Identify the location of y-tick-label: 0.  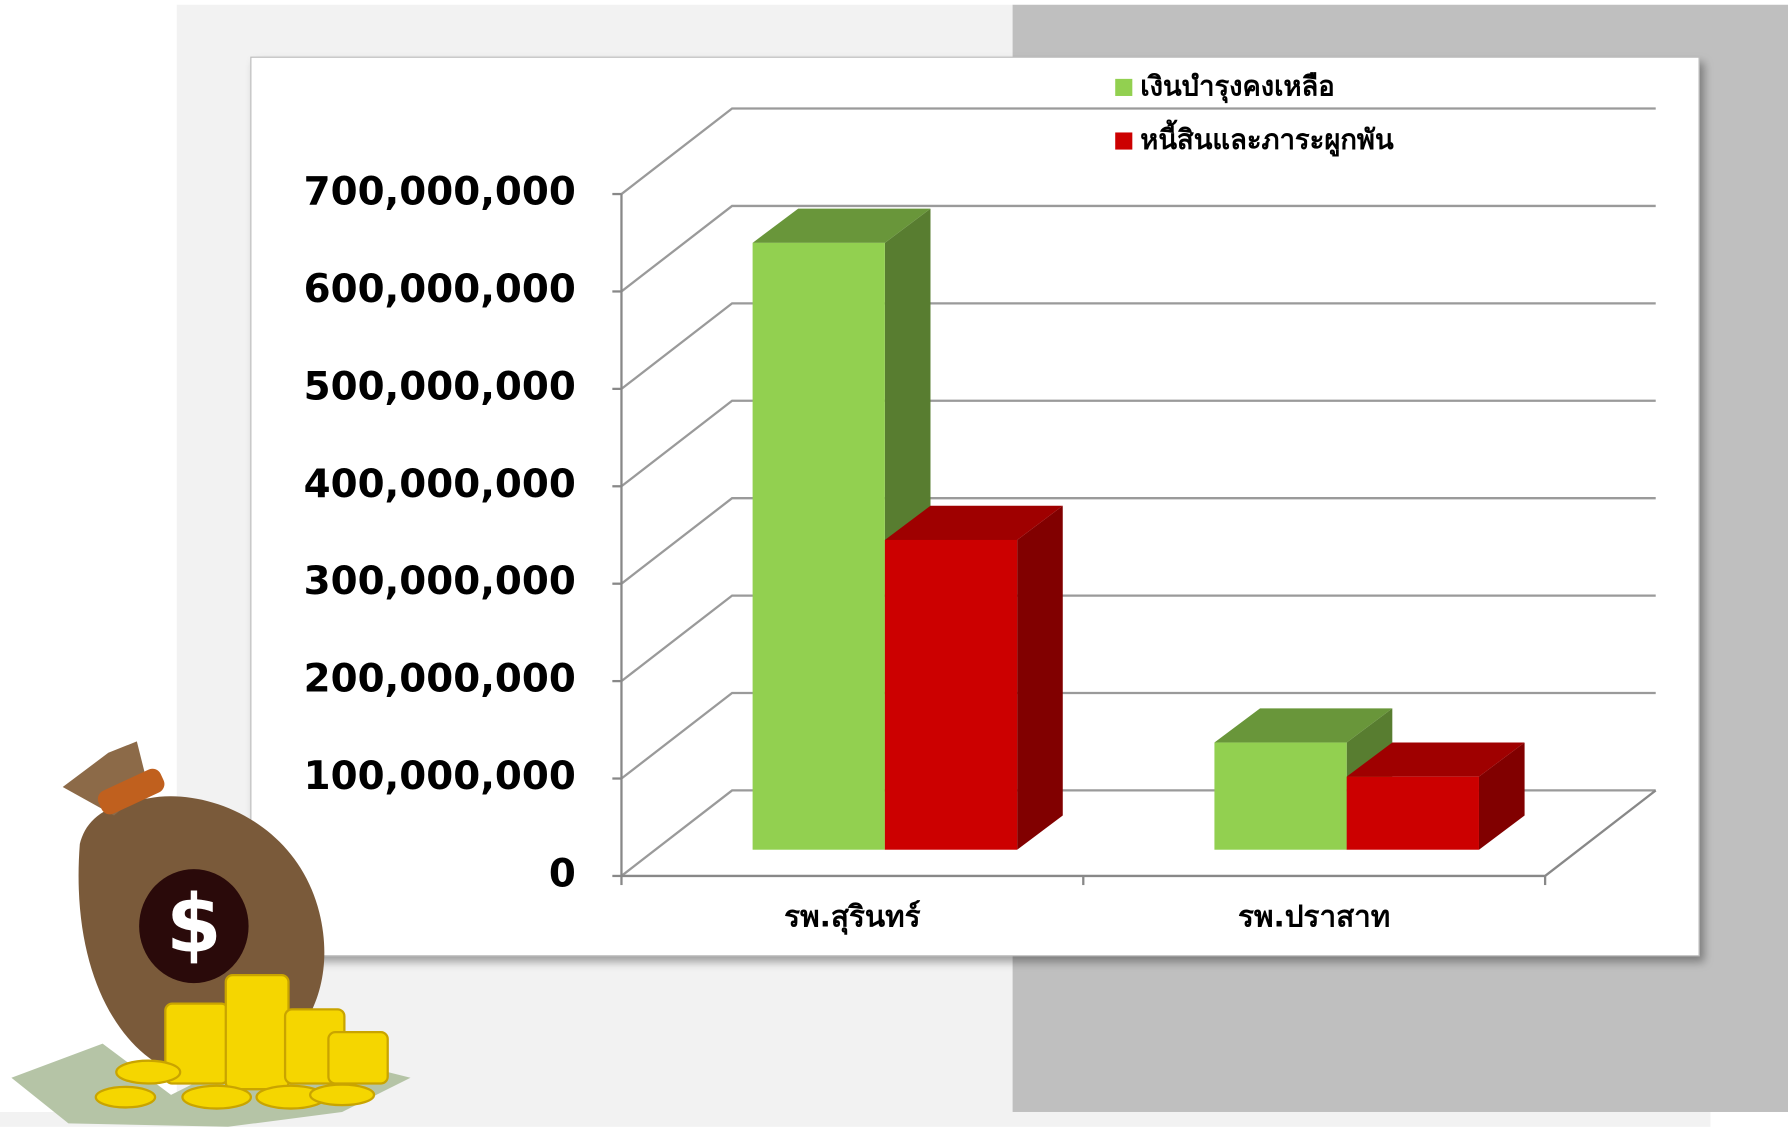
(562, 873).